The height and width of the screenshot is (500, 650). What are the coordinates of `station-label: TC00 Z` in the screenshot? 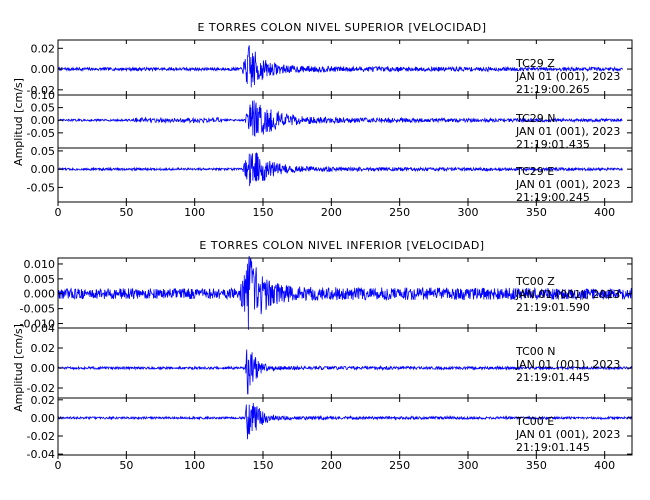 It's located at (535, 281).